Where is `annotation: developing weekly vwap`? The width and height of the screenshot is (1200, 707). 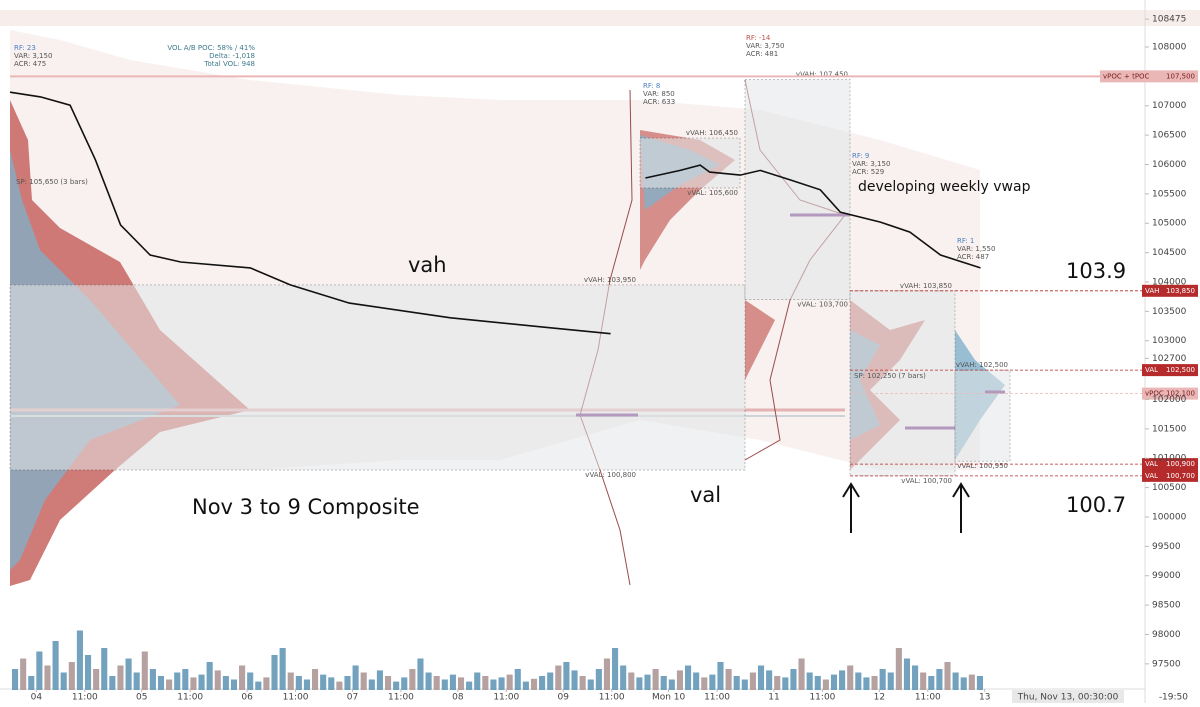 annotation: developing weekly vwap is located at coordinates (944, 187).